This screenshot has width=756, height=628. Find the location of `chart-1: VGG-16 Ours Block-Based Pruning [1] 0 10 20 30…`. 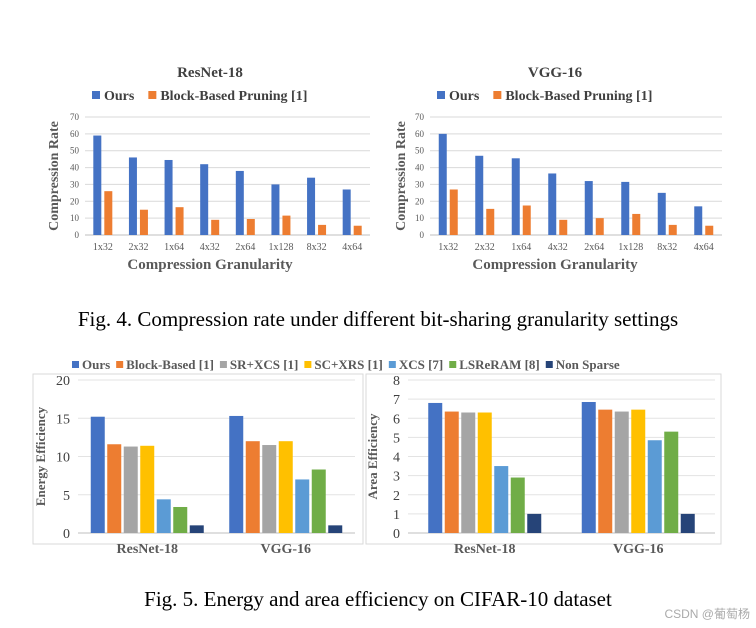

chart-1: VGG-16 Ours Block-Based Pruning [1] 0 10 20 30… is located at coordinates (558, 169).